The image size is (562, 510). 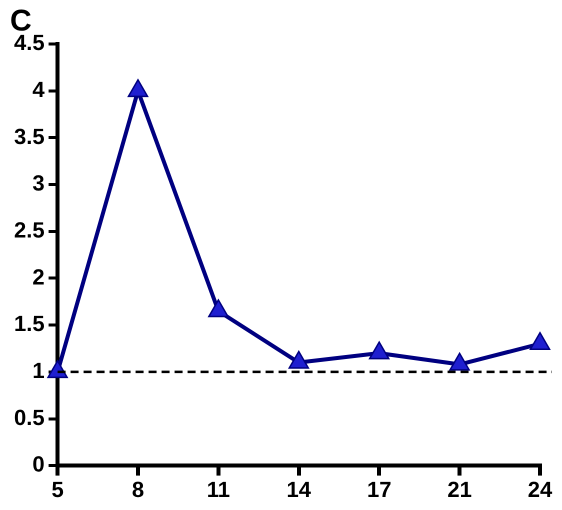 I want to click on x-tick-label: 11, so click(x=218, y=489).